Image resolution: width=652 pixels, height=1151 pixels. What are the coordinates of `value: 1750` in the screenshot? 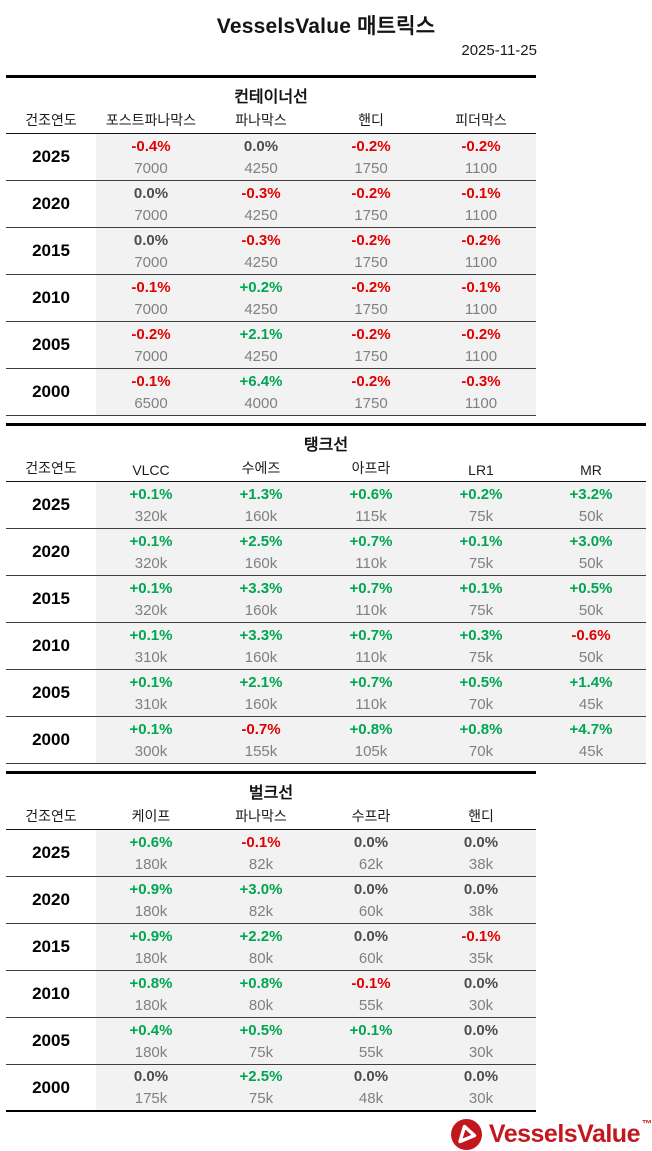 It's located at (371, 309).